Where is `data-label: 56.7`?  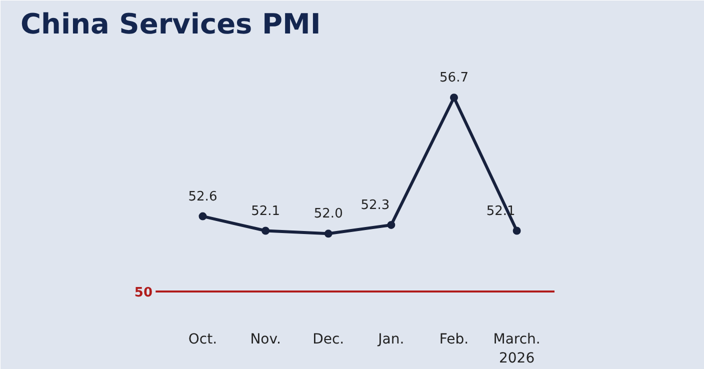 data-label: 56.7 is located at coordinates (454, 78).